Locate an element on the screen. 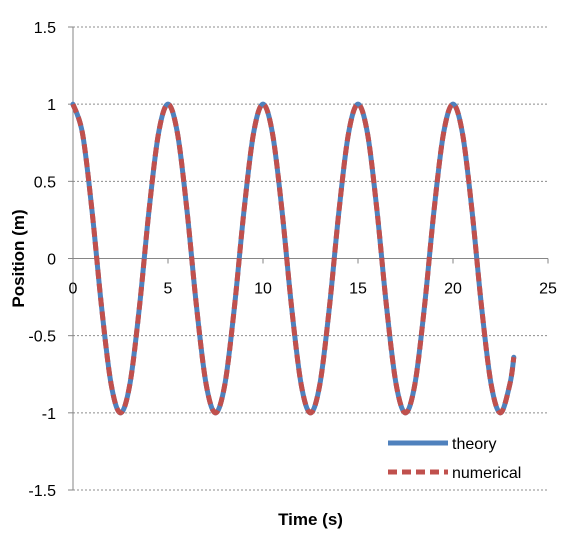 Image resolution: width=576 pixels, height=535 pixels. y-tick-label: 0 is located at coordinates (51, 260).